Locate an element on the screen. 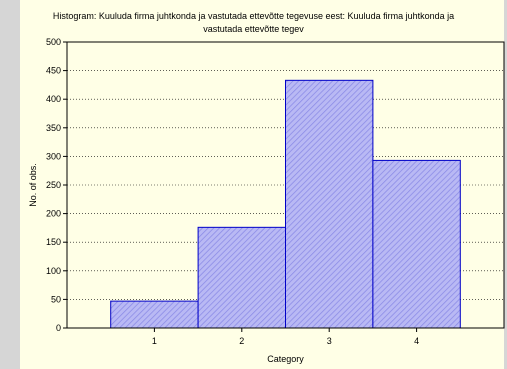 This screenshot has width=507, height=369. x-axis-label: Category is located at coordinates (285, 359).